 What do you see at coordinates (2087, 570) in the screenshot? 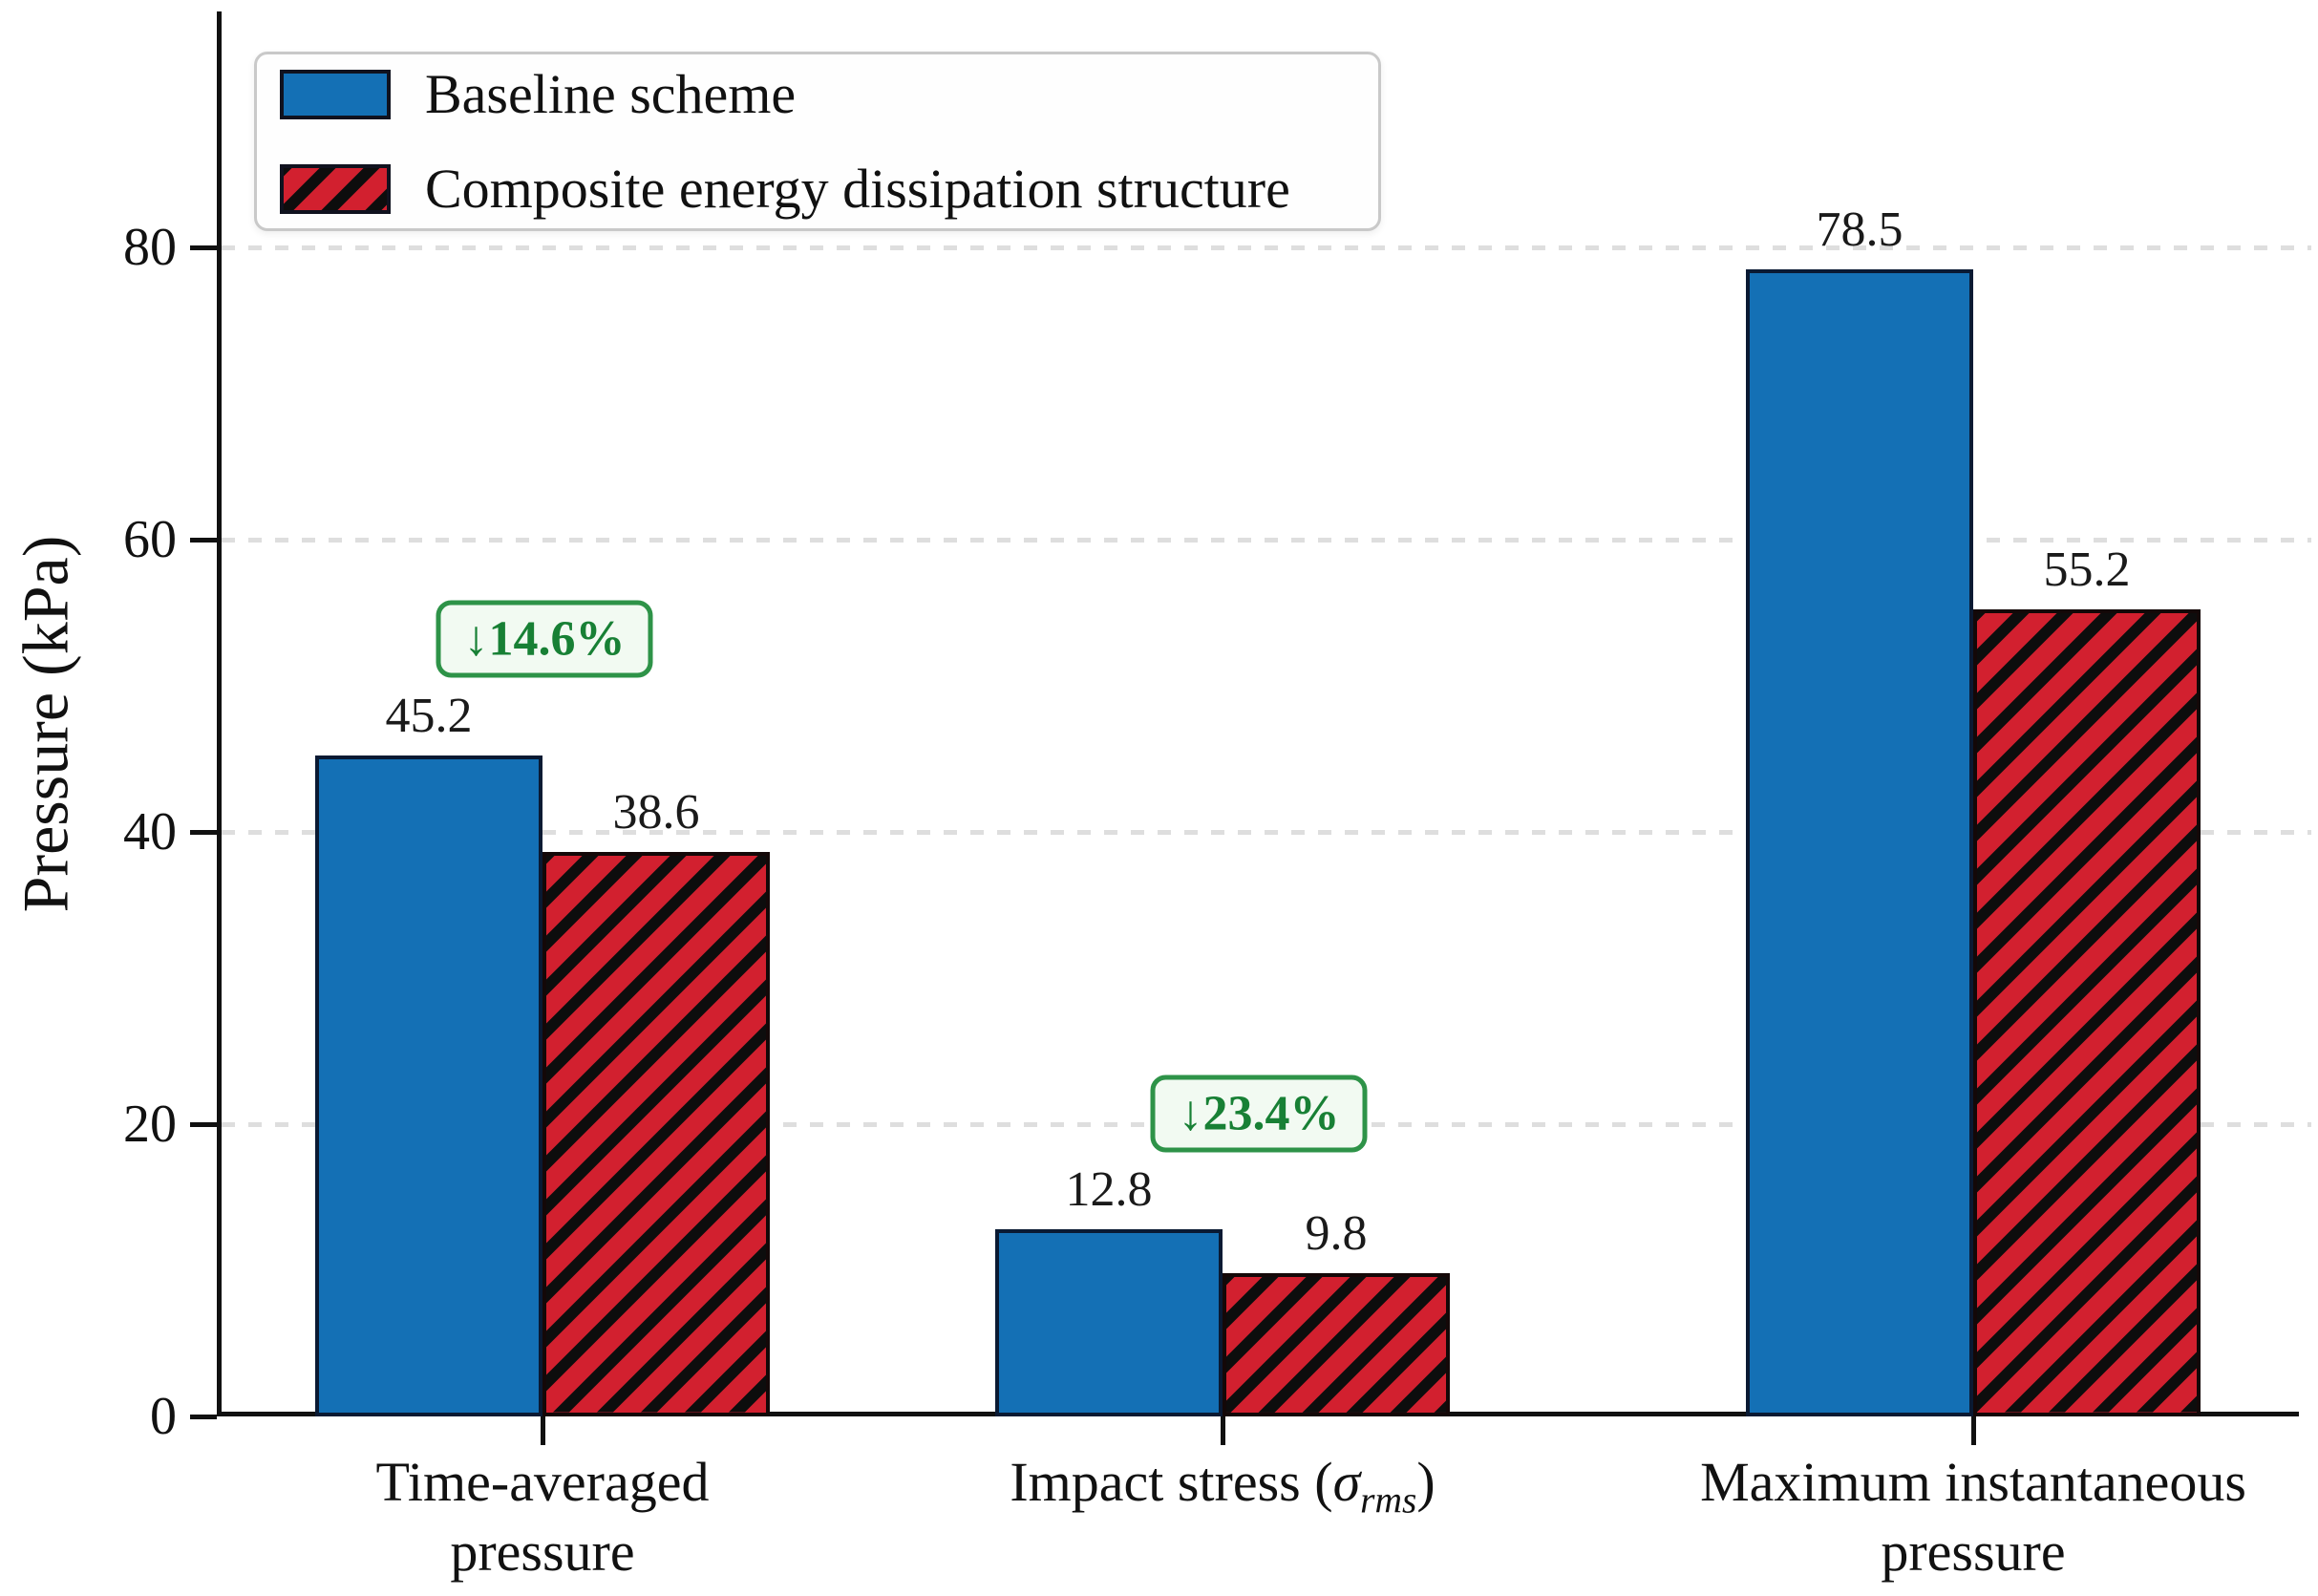
I see `value-label-composite-2: 55.2` at bounding box center [2087, 570].